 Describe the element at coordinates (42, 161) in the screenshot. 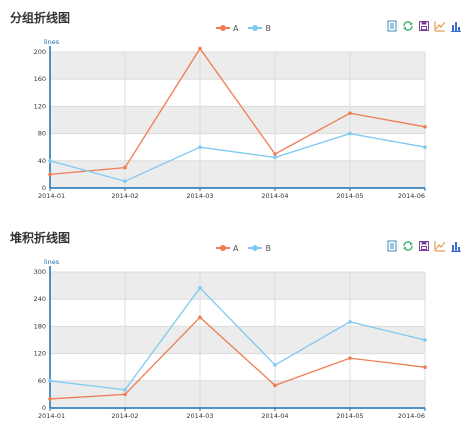

I see `y-tick-label: 40` at that location.